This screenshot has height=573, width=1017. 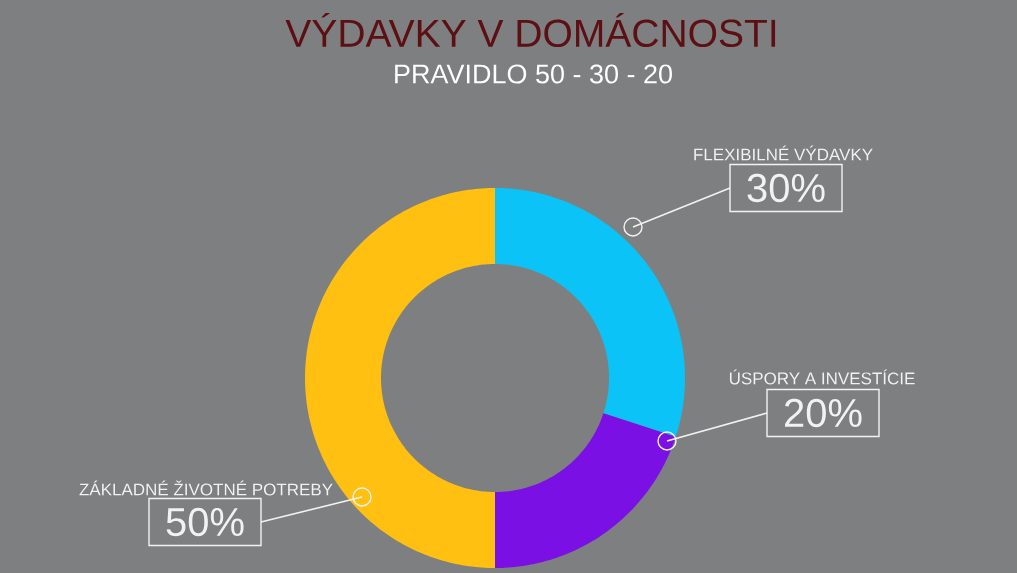 I want to click on chart-title: VÝDAVKY V DOMÁCNOSTI, so click(x=530, y=30).